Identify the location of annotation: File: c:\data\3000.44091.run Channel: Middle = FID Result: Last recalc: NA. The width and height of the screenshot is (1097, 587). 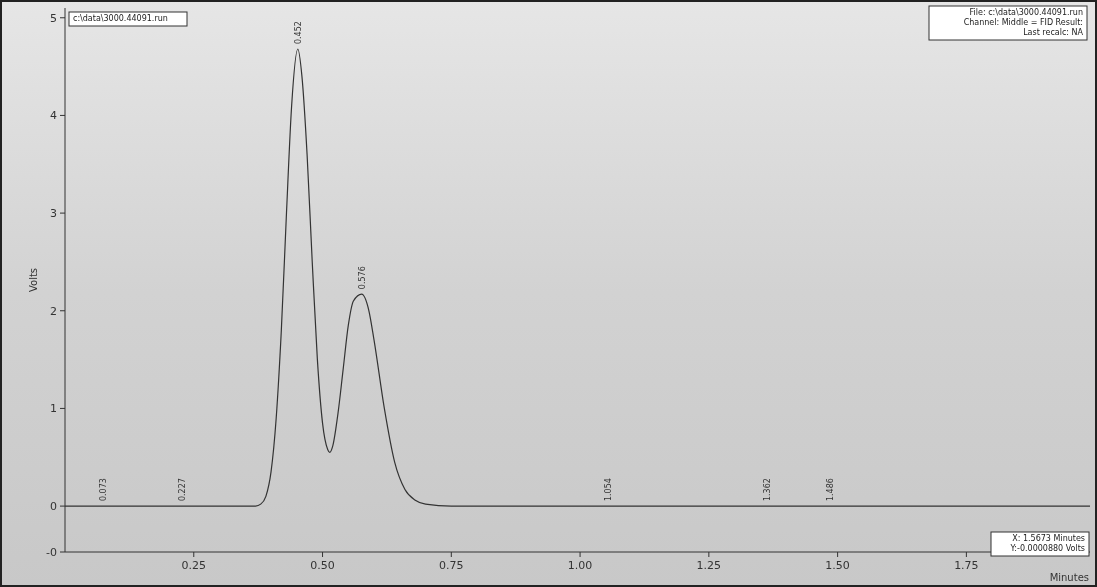
(1023, 22).